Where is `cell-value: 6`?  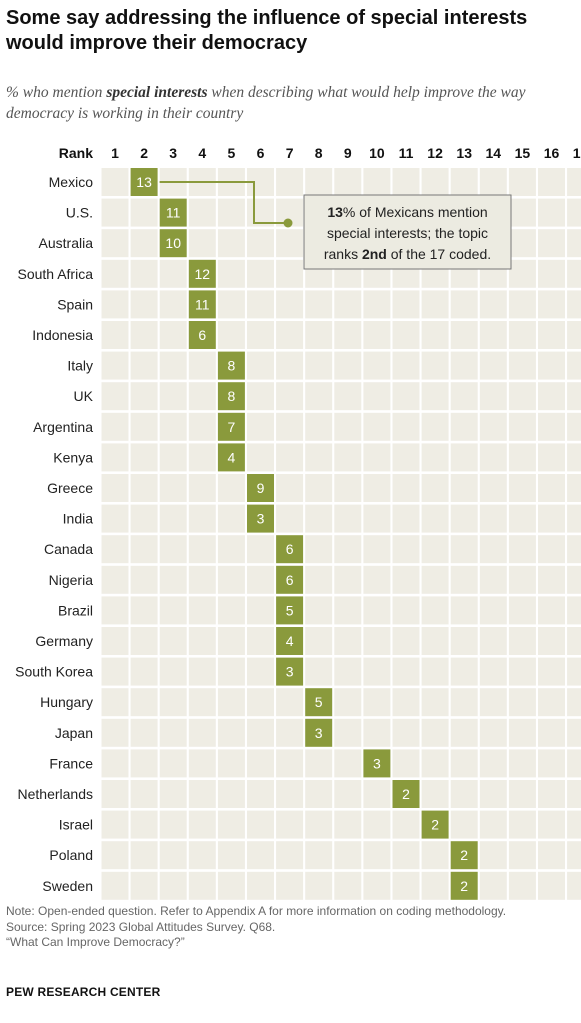
cell-value: 6 is located at coordinates (290, 580).